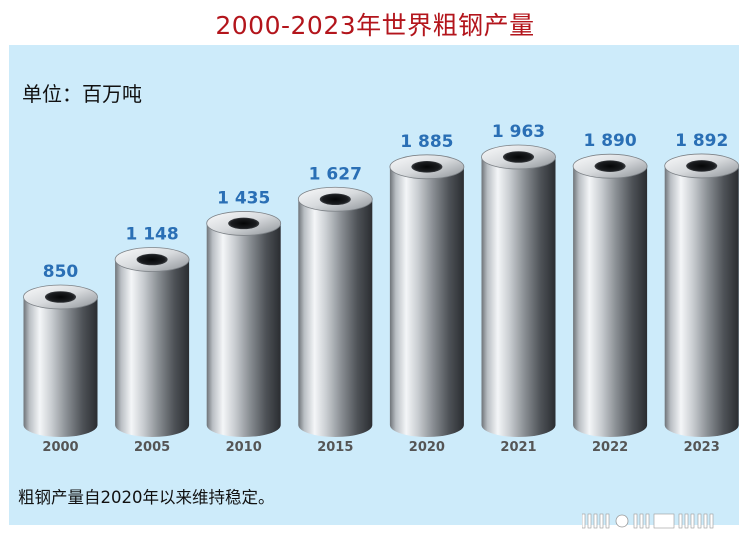  What do you see at coordinates (427, 447) in the screenshot?
I see `category-label: 2020` at bounding box center [427, 447].